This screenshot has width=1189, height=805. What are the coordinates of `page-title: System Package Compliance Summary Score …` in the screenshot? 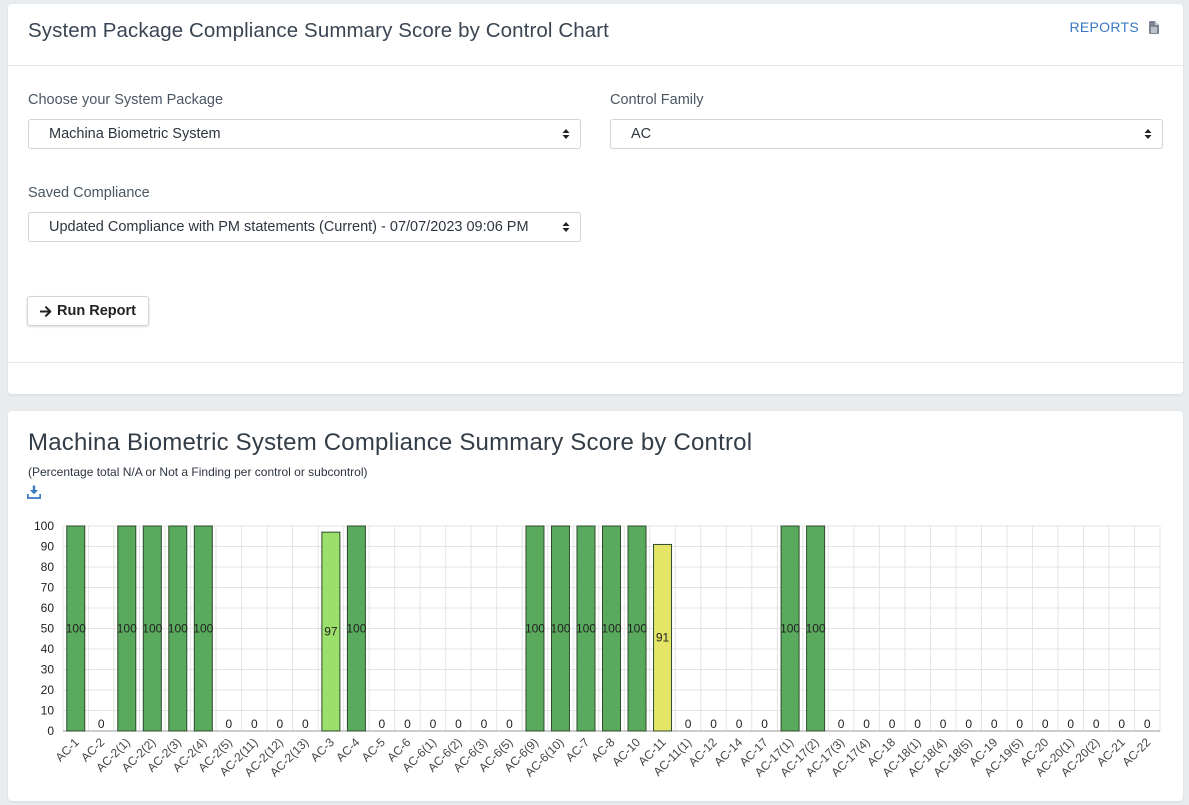 It's located at (318, 30).